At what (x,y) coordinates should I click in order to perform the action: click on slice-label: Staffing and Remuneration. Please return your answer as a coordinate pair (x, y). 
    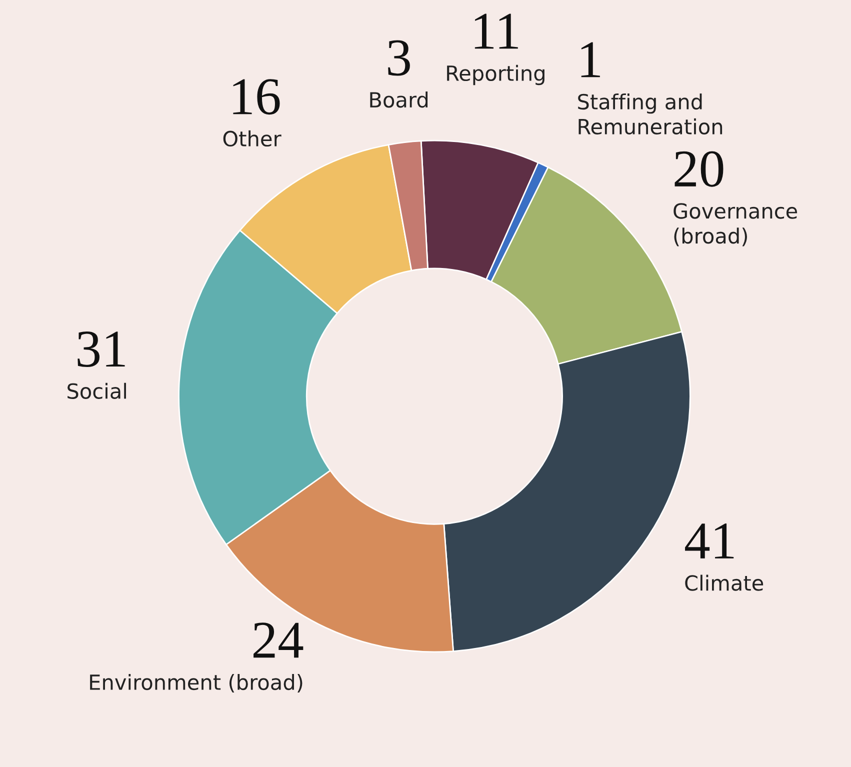
    Looking at the image, I should click on (650, 114).